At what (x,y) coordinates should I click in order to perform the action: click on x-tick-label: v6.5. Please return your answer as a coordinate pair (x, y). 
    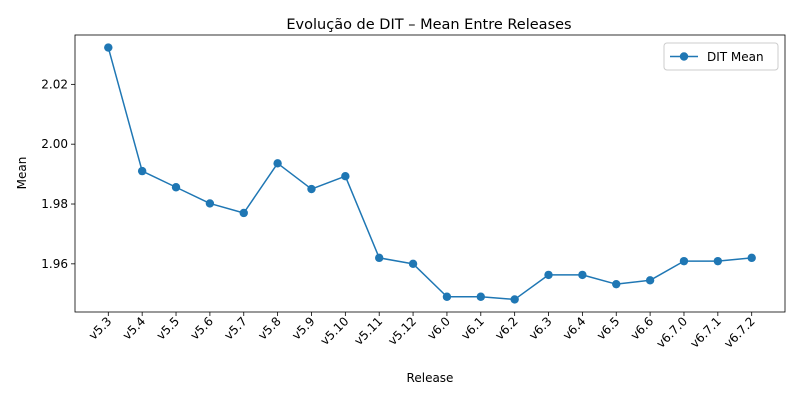
    Looking at the image, I should click on (608, 328).